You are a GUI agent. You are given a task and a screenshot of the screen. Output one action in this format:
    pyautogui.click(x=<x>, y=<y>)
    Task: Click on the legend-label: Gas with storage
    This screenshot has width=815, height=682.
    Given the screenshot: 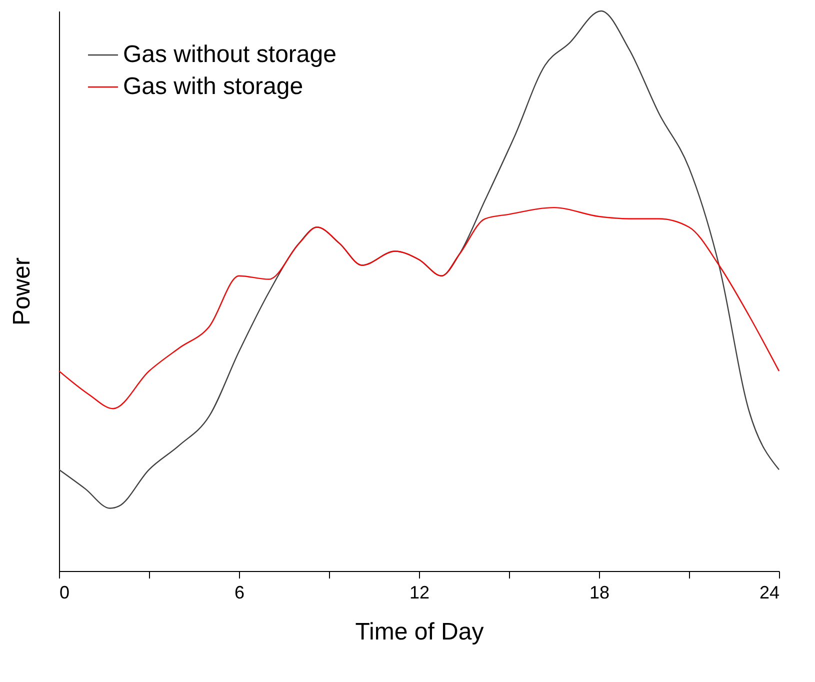 What is the action you would take?
    pyautogui.click(x=213, y=86)
    